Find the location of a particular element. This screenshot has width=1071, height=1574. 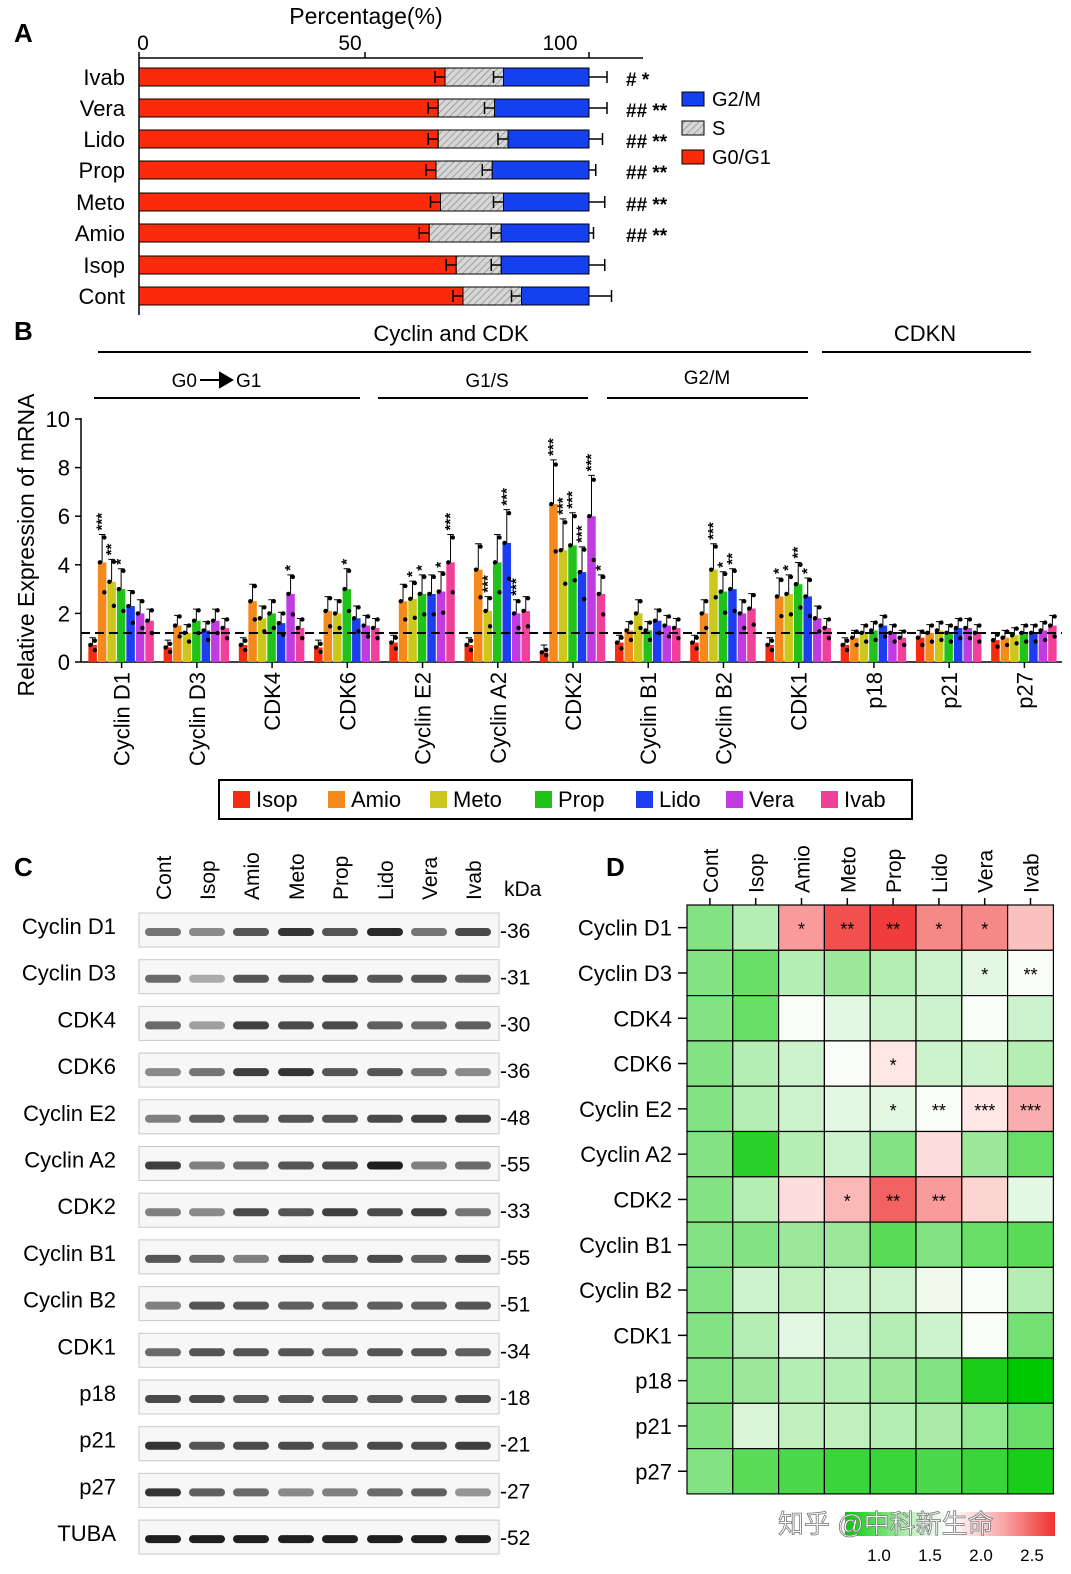

chart-b-bar-prop is located at coordinates (948, 647).